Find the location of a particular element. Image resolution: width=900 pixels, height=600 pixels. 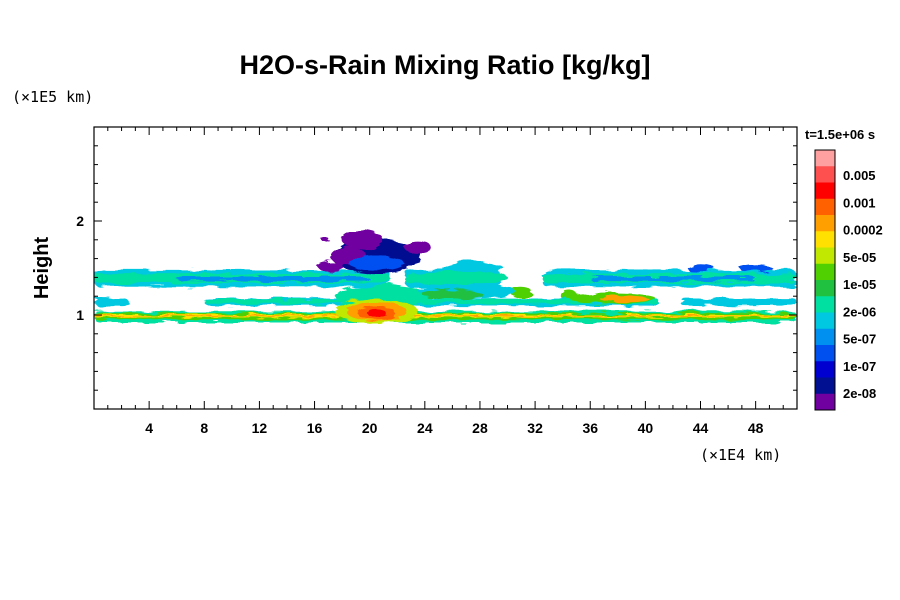

band-inner is located at coordinates (432, 301).